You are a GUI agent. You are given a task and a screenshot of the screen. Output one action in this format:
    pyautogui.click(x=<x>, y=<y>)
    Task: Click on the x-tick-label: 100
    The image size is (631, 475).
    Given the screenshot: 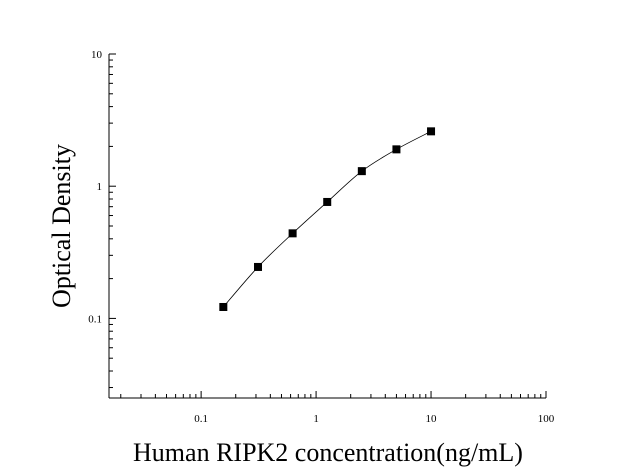 What is the action you would take?
    pyautogui.click(x=546, y=419)
    